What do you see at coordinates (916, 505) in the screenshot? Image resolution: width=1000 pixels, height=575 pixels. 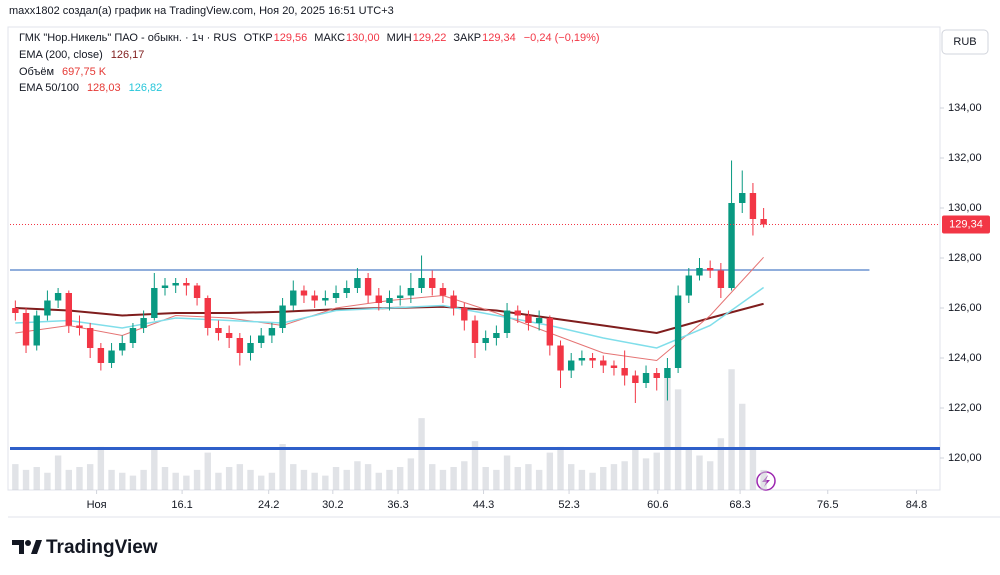 I see `x-tick-label: 84.8` at bounding box center [916, 505].